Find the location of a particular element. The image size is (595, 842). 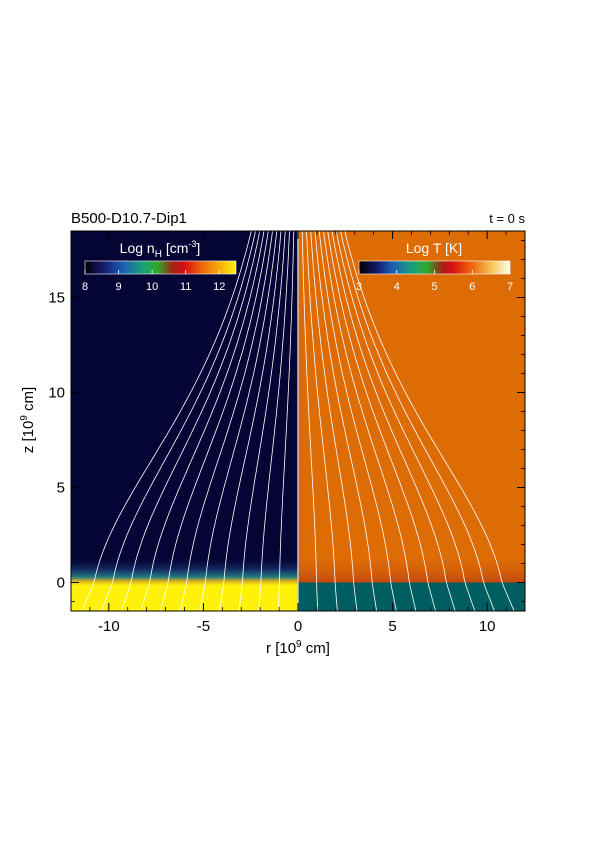

colorbar-tick-label: 8 is located at coordinates (85, 287).